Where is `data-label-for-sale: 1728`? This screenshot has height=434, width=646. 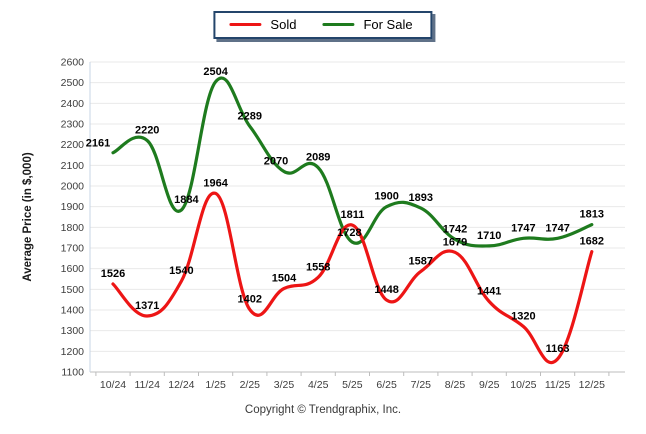 data-label-for-sale: 1728 is located at coordinates (349, 233).